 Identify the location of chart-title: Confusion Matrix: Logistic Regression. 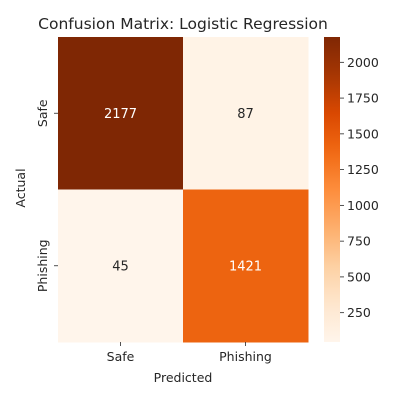
(183, 24).